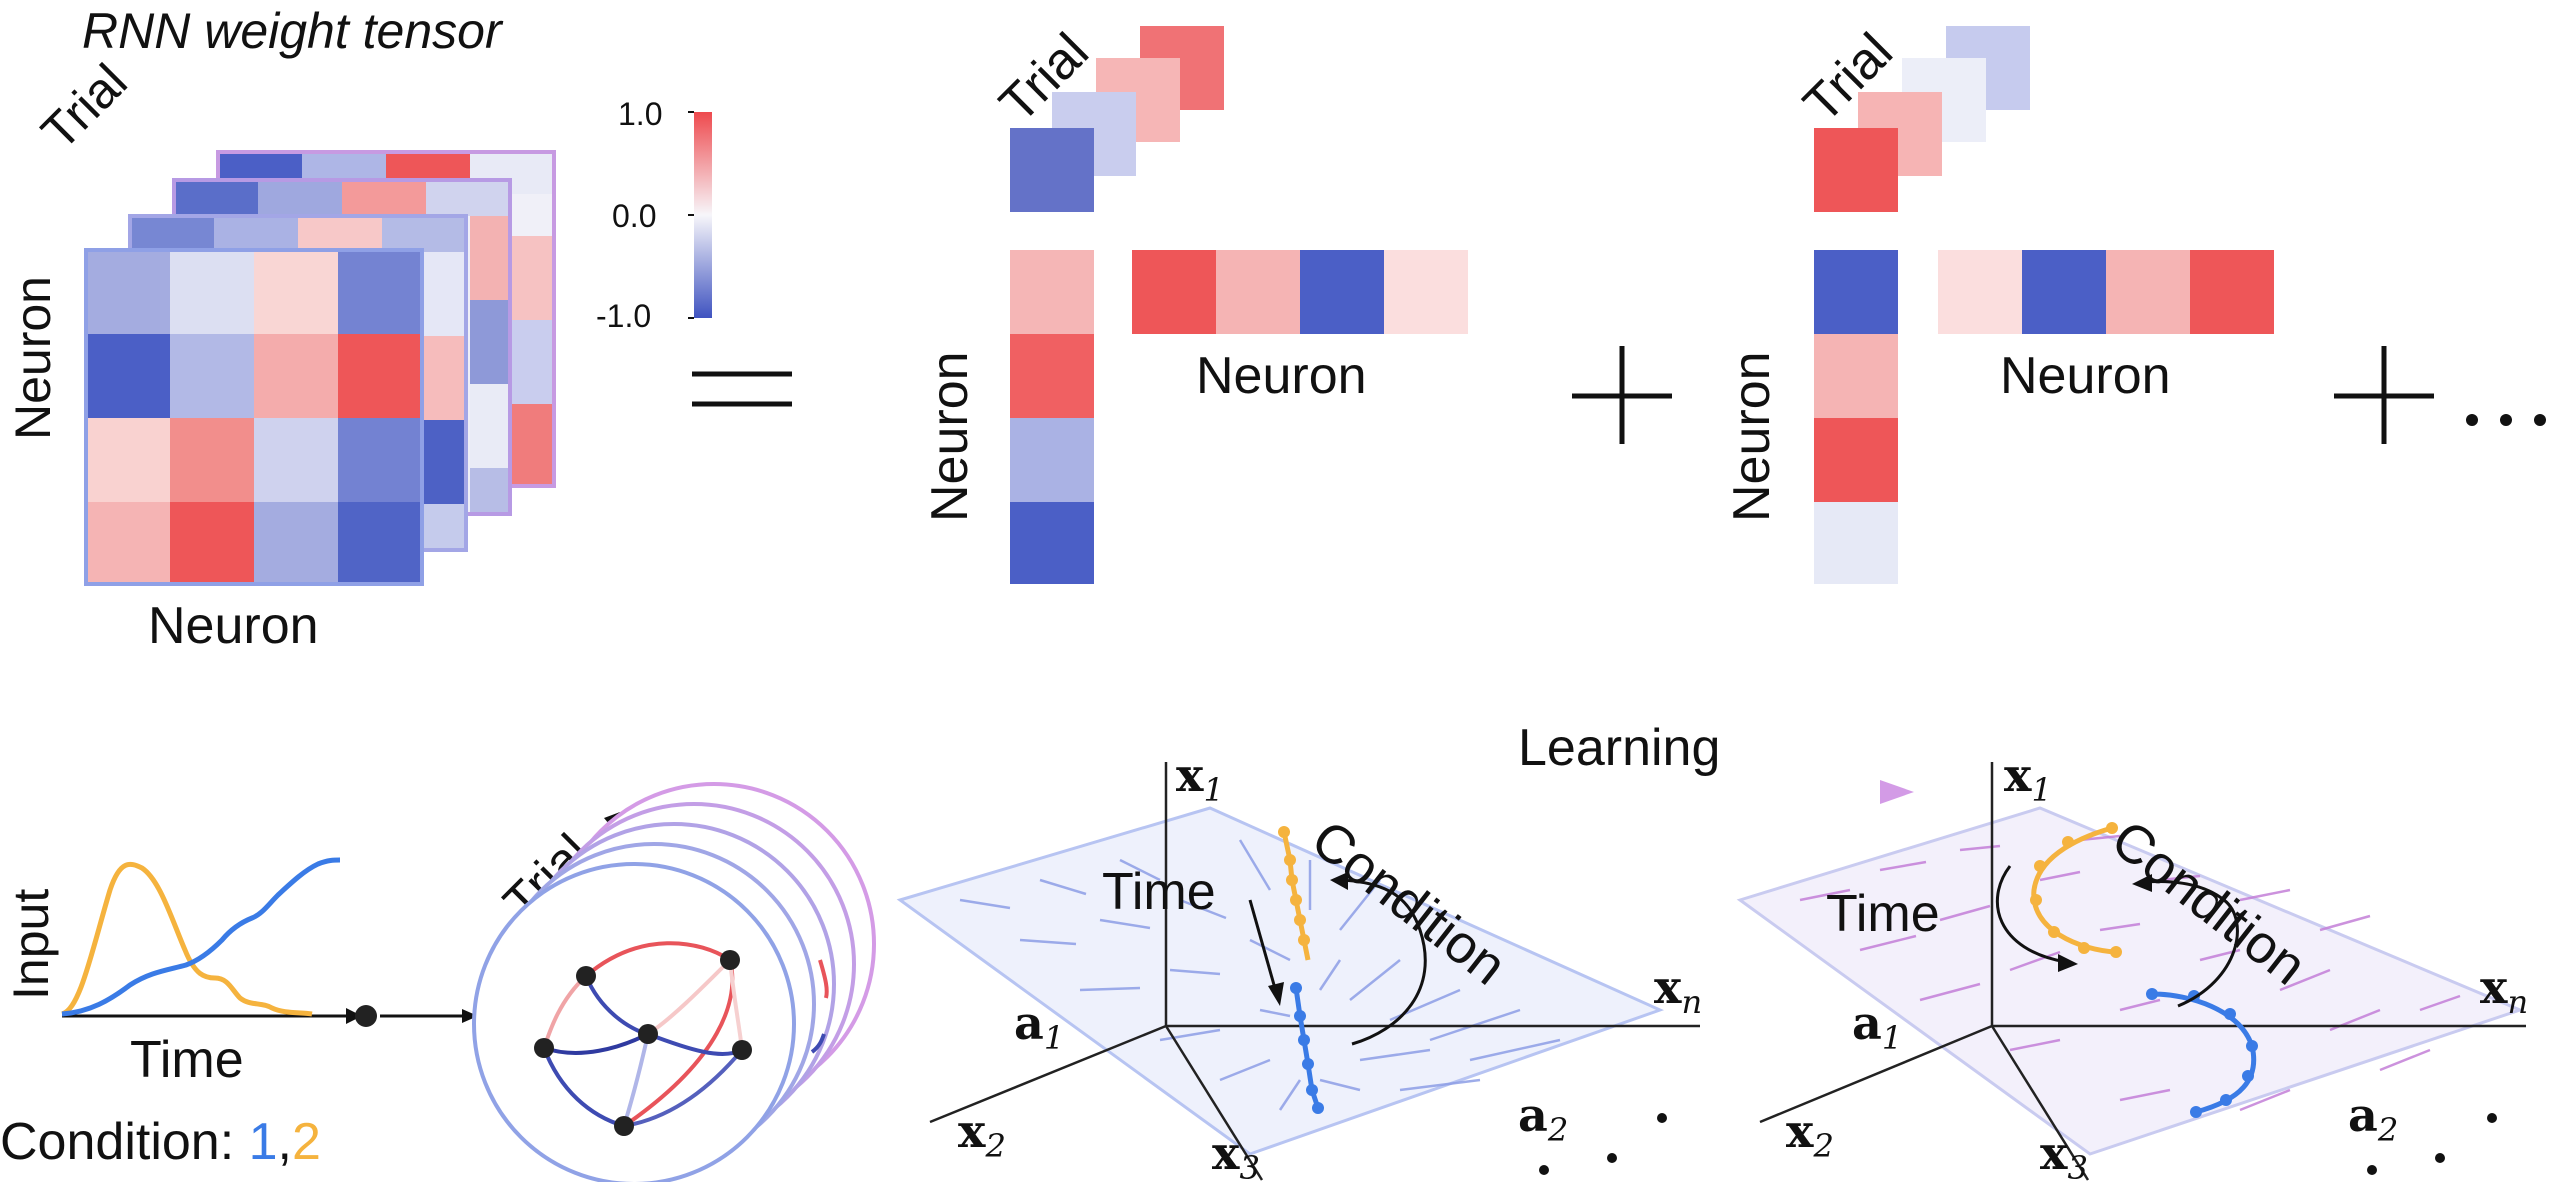 This screenshot has height=1187, width=2560. I want to click on axes-right, so click(2142, 971).